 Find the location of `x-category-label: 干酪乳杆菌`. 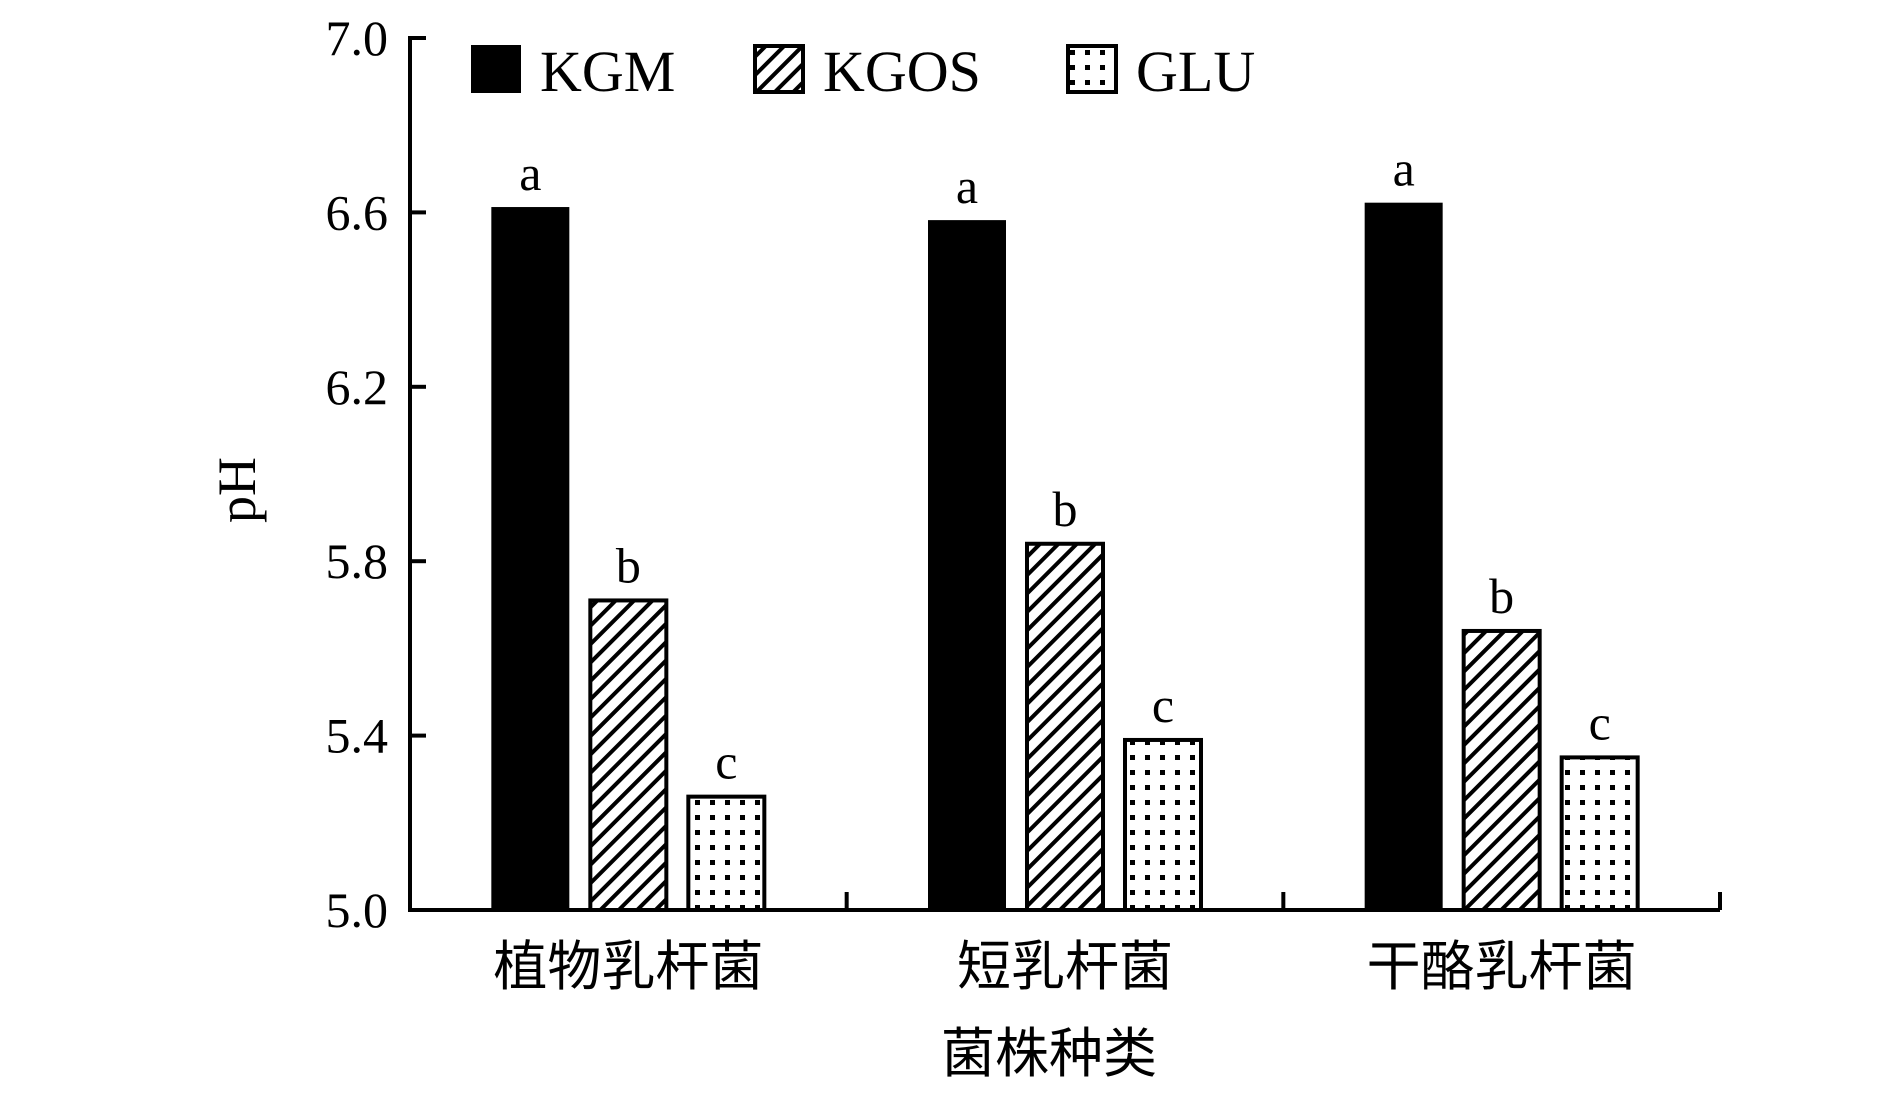

x-category-label: 干酪乳杆菌 is located at coordinates (1502, 967).